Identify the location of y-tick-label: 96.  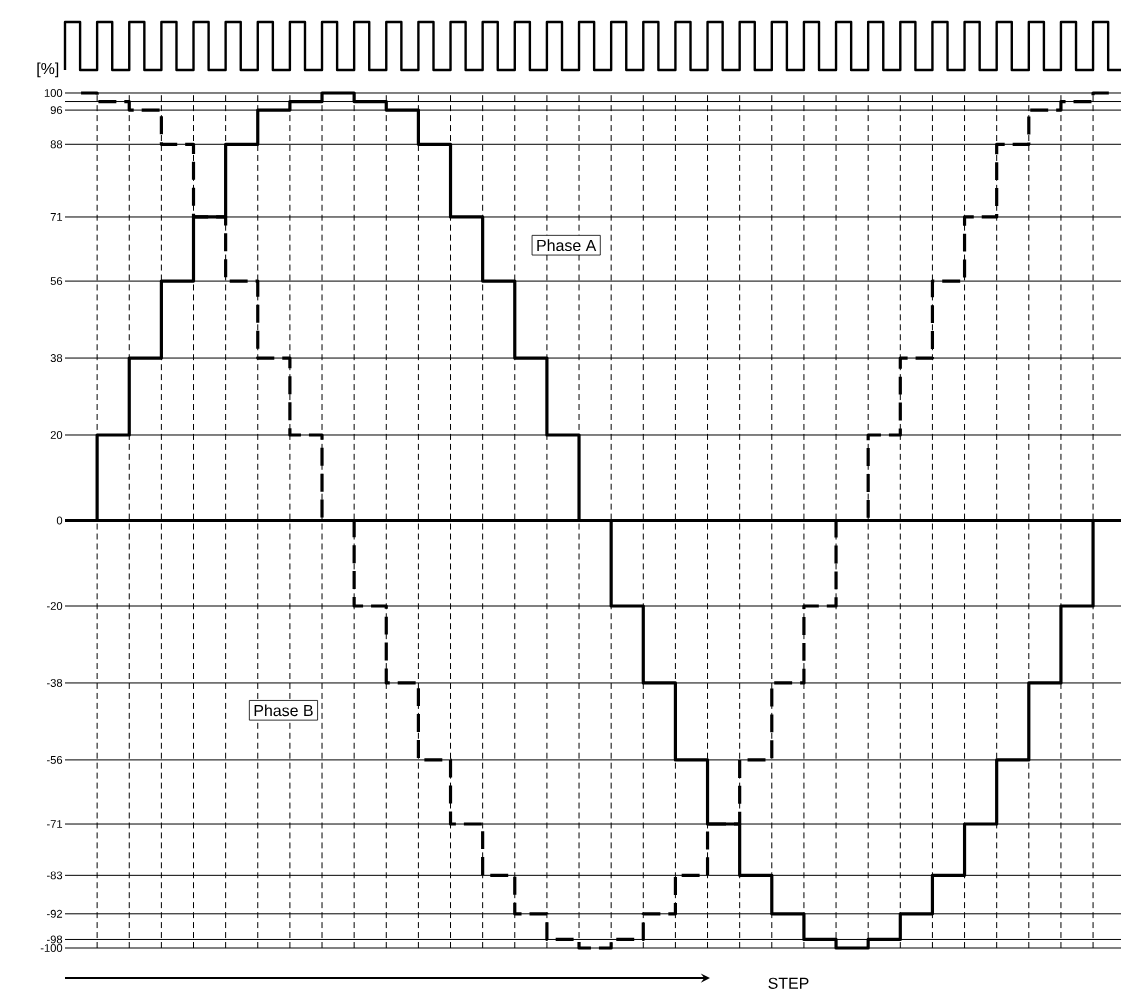
(56, 110).